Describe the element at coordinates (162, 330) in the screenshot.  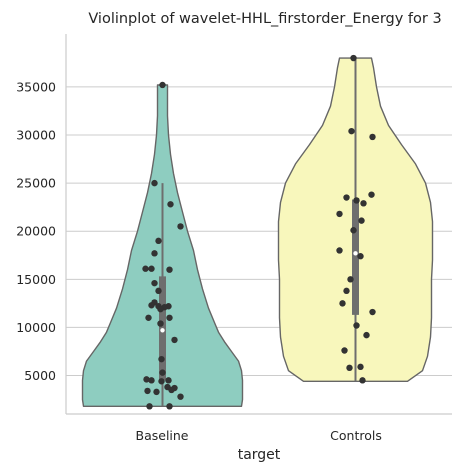
I see `median-marker-baseline` at that location.